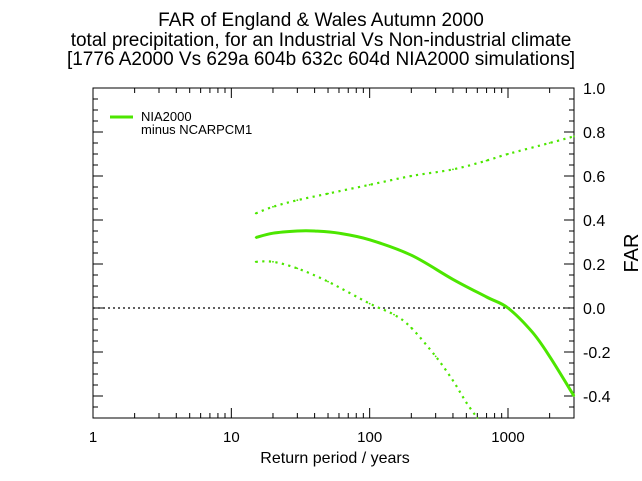  Describe the element at coordinates (594, 309) in the screenshot. I see `y-tick-label: 0.0` at that location.